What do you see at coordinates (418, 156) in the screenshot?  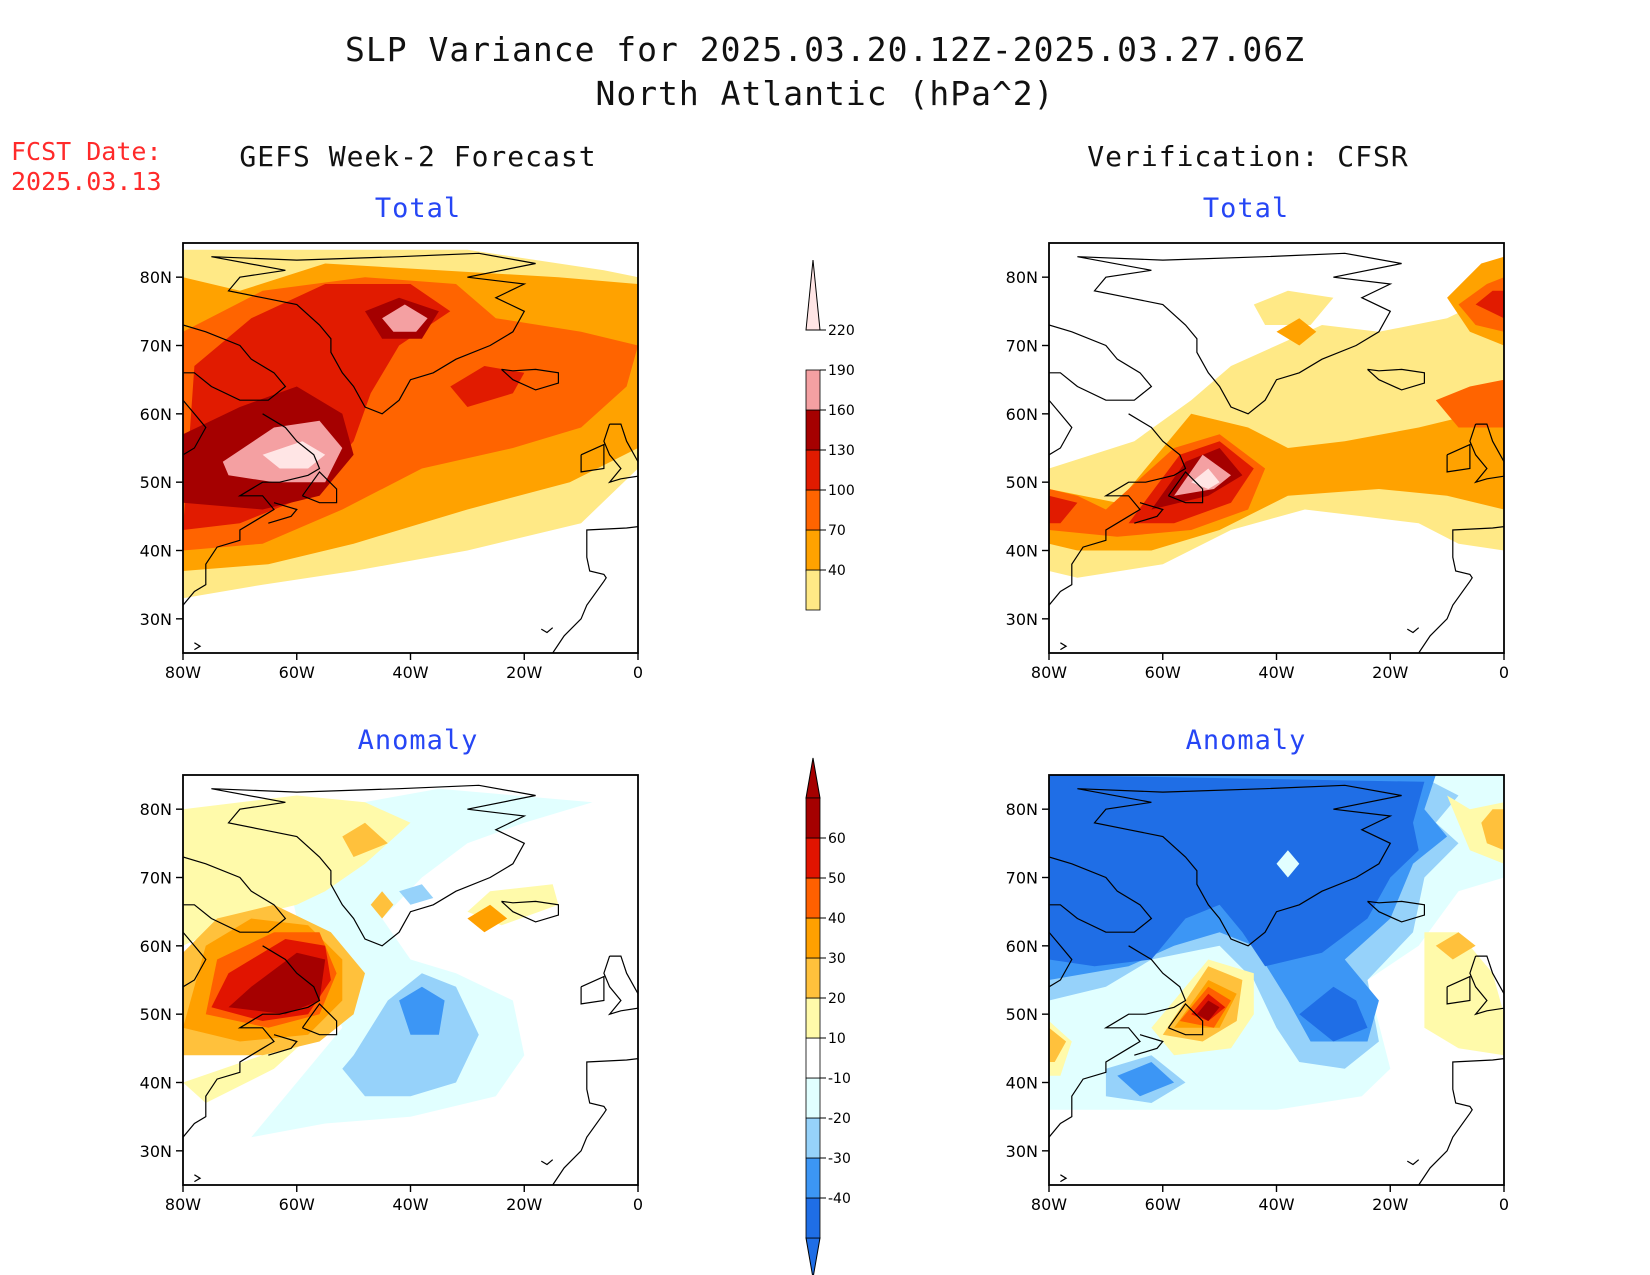 I see `left-column-title: GEFS Week-2 Forecast` at bounding box center [418, 156].